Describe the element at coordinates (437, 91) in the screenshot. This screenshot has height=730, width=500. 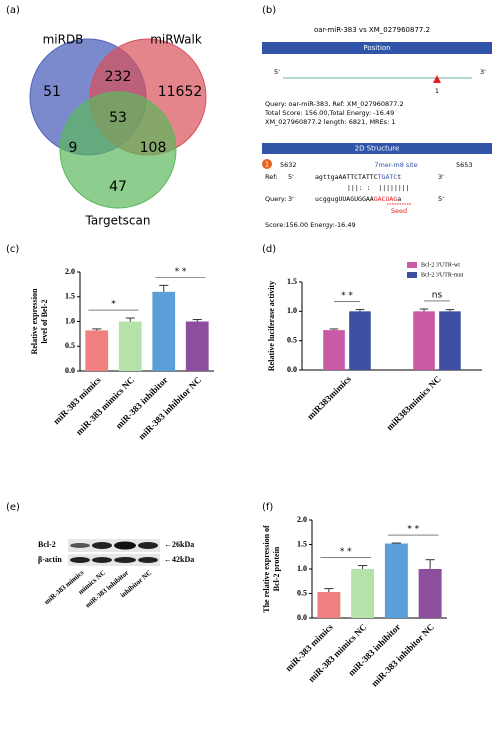
I see `site-number: 1` at that location.